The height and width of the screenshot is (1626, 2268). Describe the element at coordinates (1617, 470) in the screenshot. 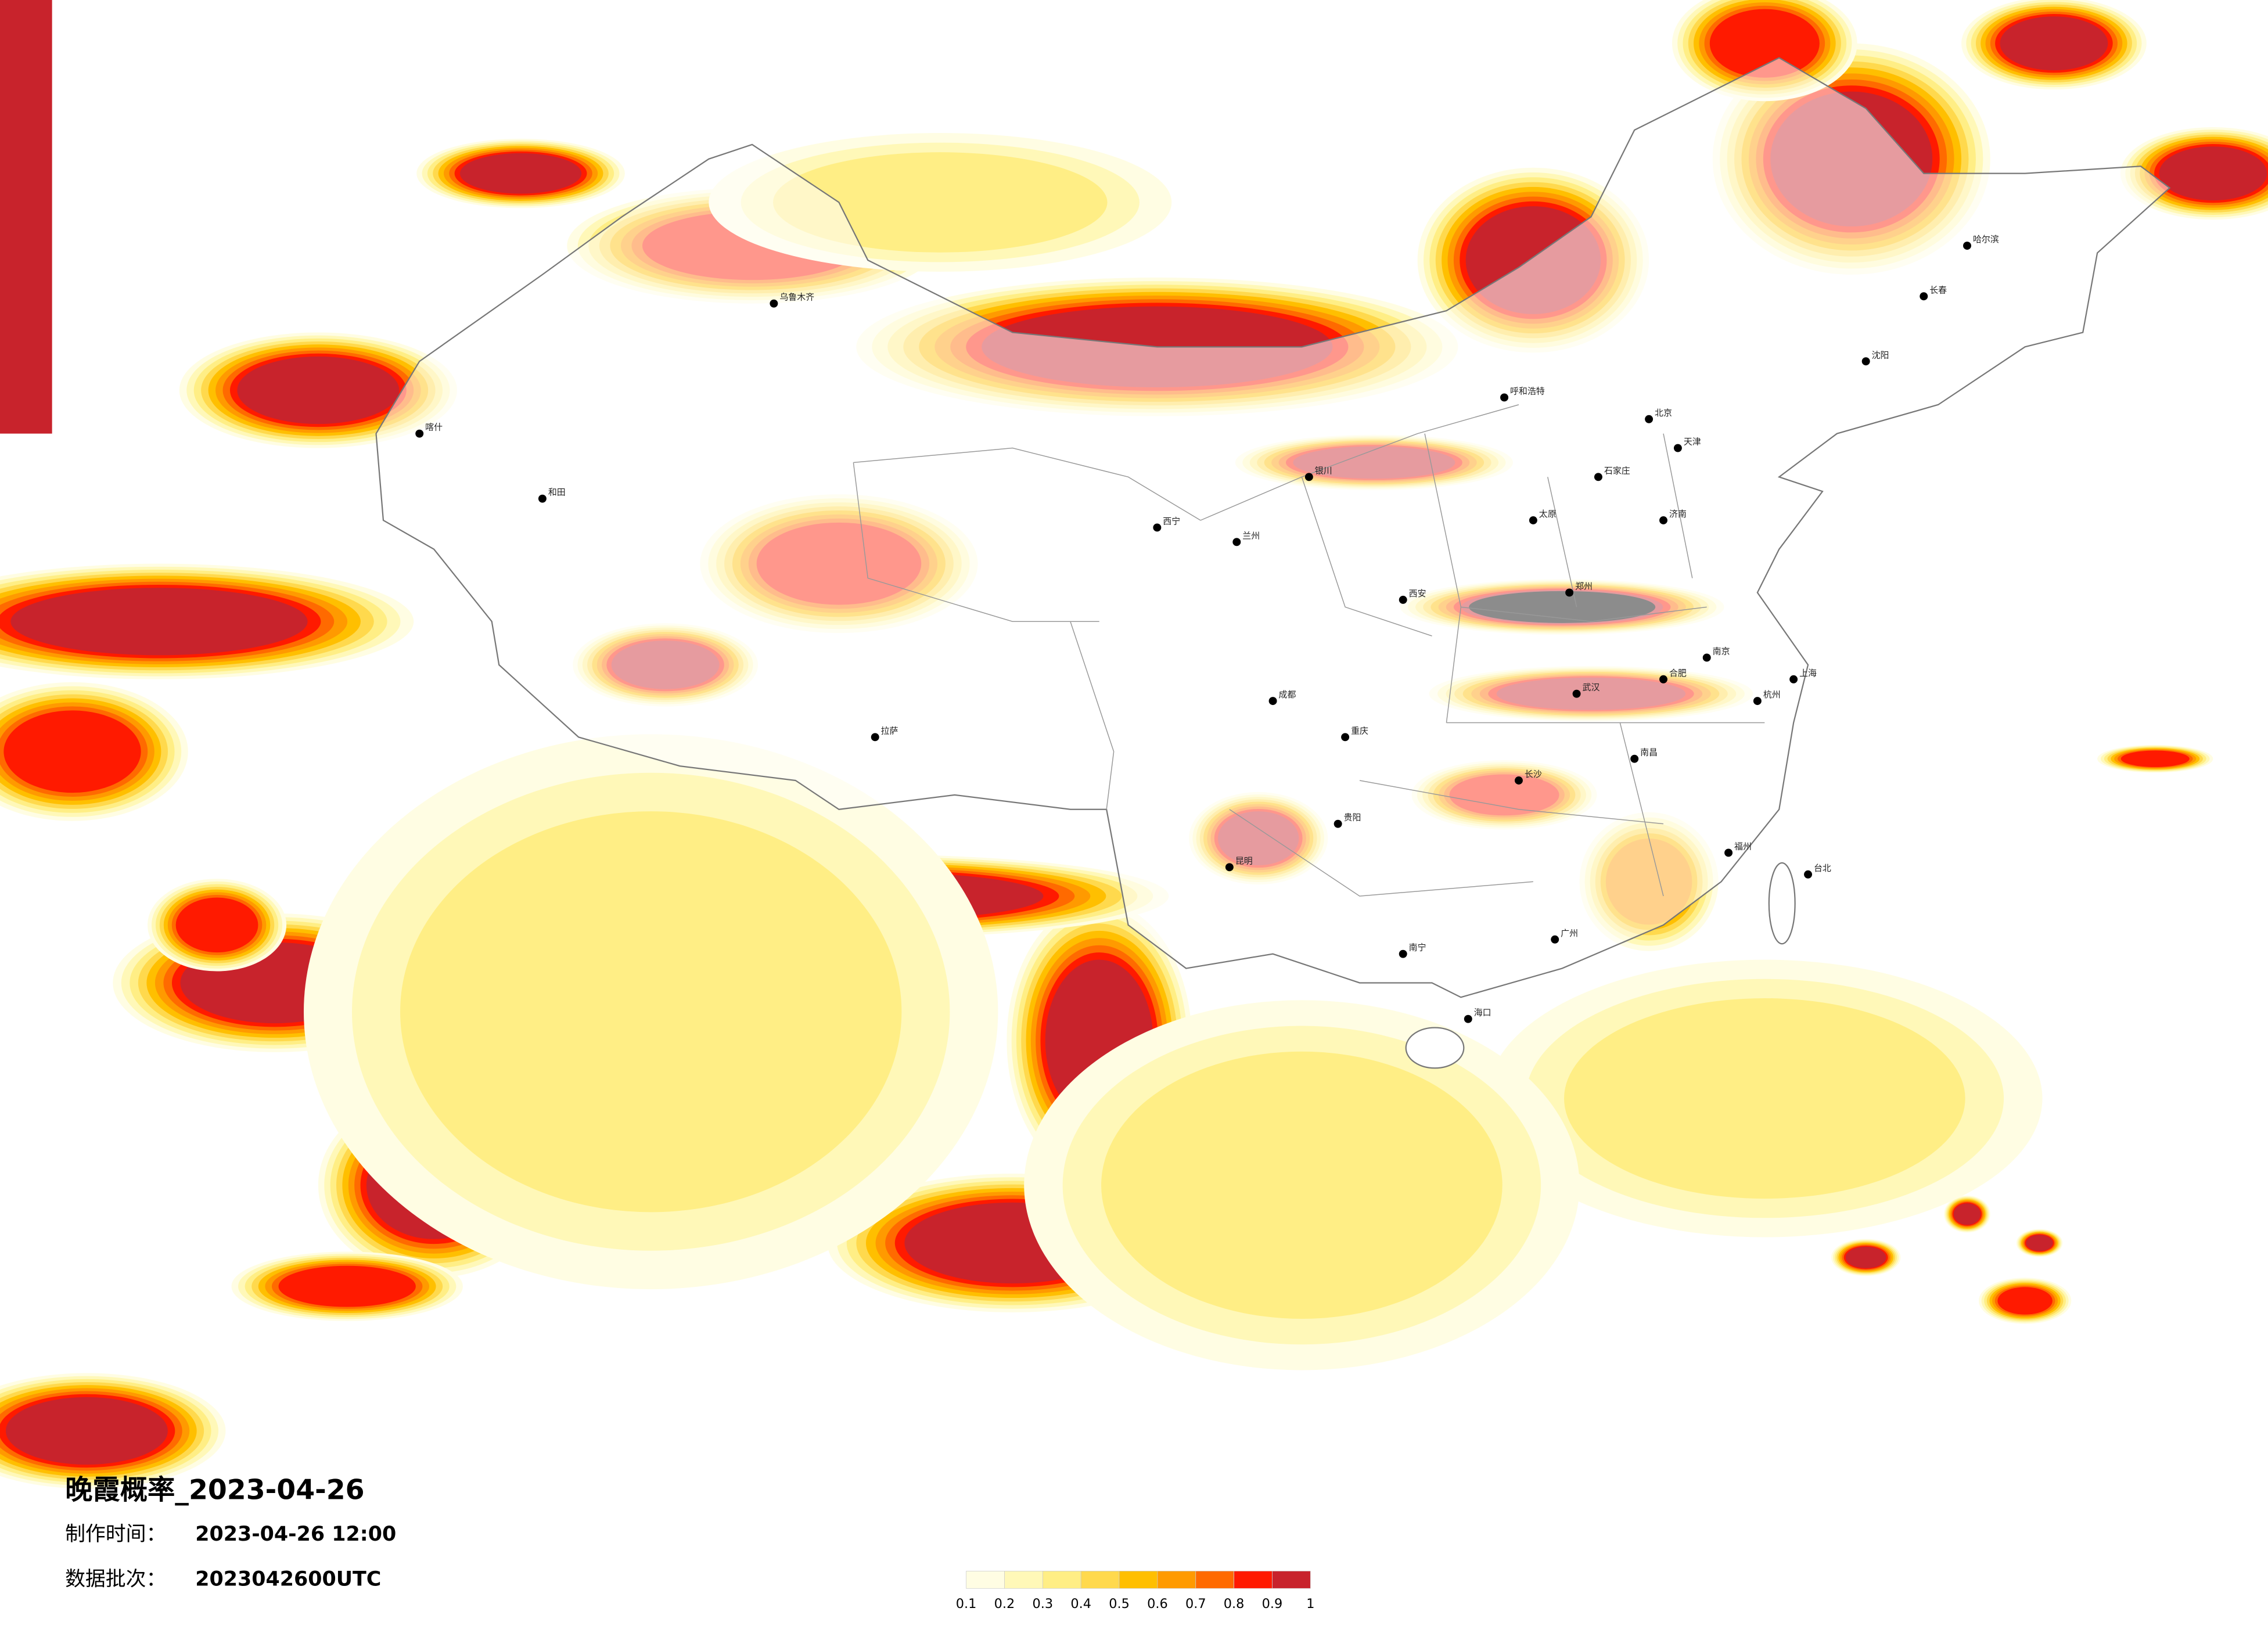

I see `city-label: 石家庄` at that location.